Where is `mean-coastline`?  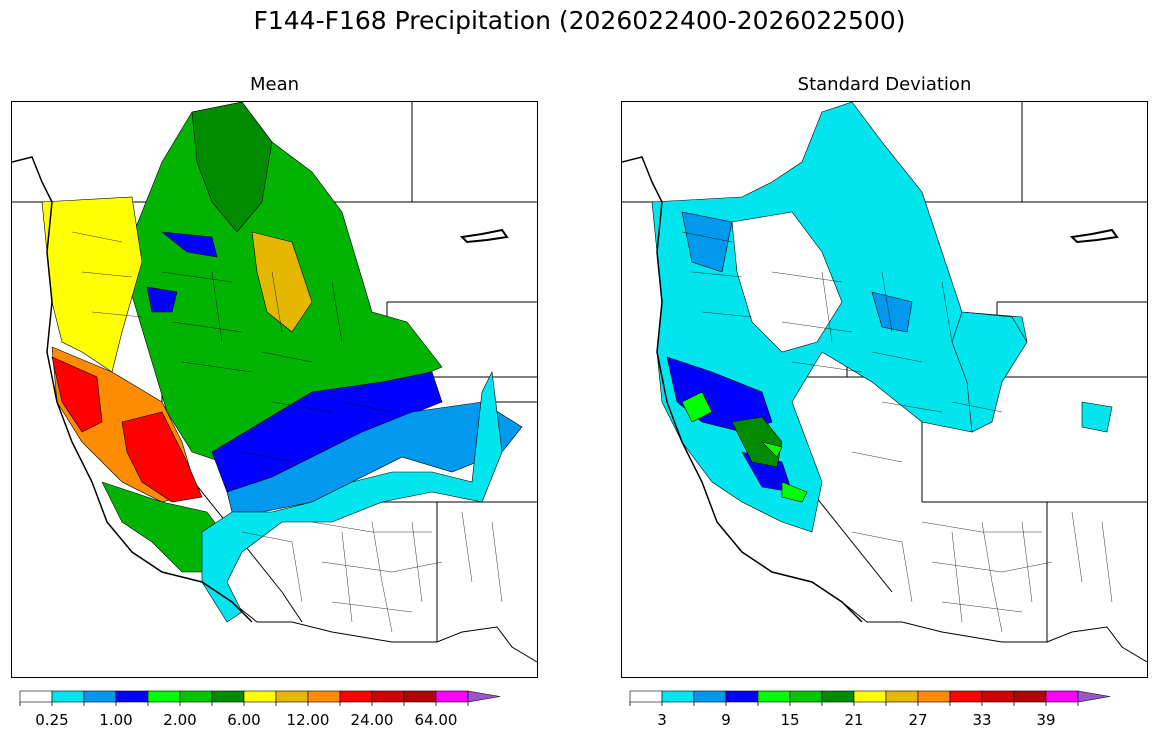
mean-coastline is located at coordinates (132, 389).